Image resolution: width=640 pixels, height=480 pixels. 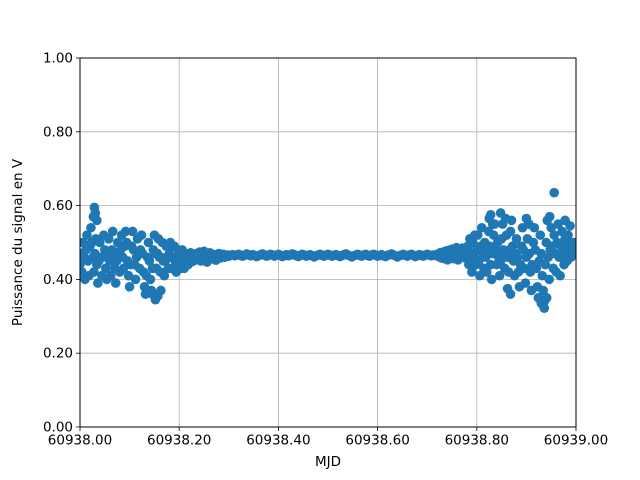 What do you see at coordinates (477, 441) in the screenshot?
I see `x-tick-label: 60938.80` at bounding box center [477, 441].